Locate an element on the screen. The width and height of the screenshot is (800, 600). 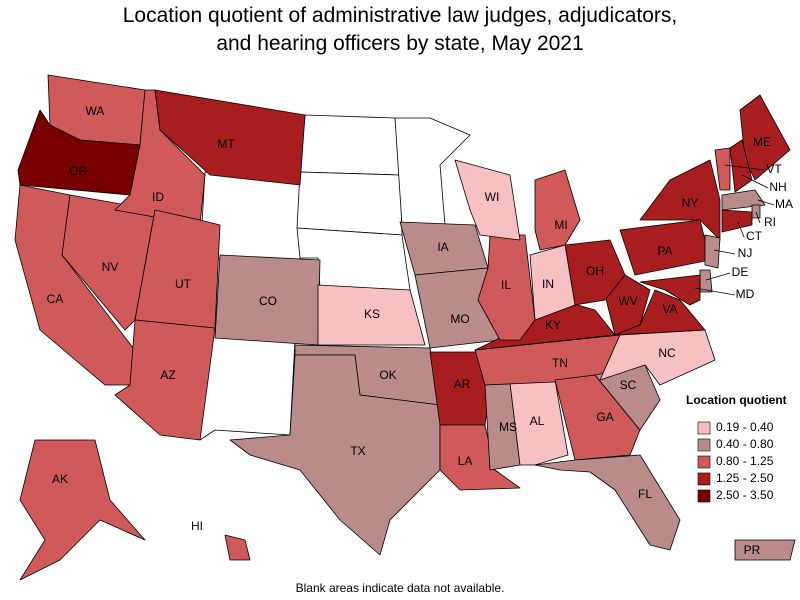
state-label: VT is located at coordinates (774, 169).